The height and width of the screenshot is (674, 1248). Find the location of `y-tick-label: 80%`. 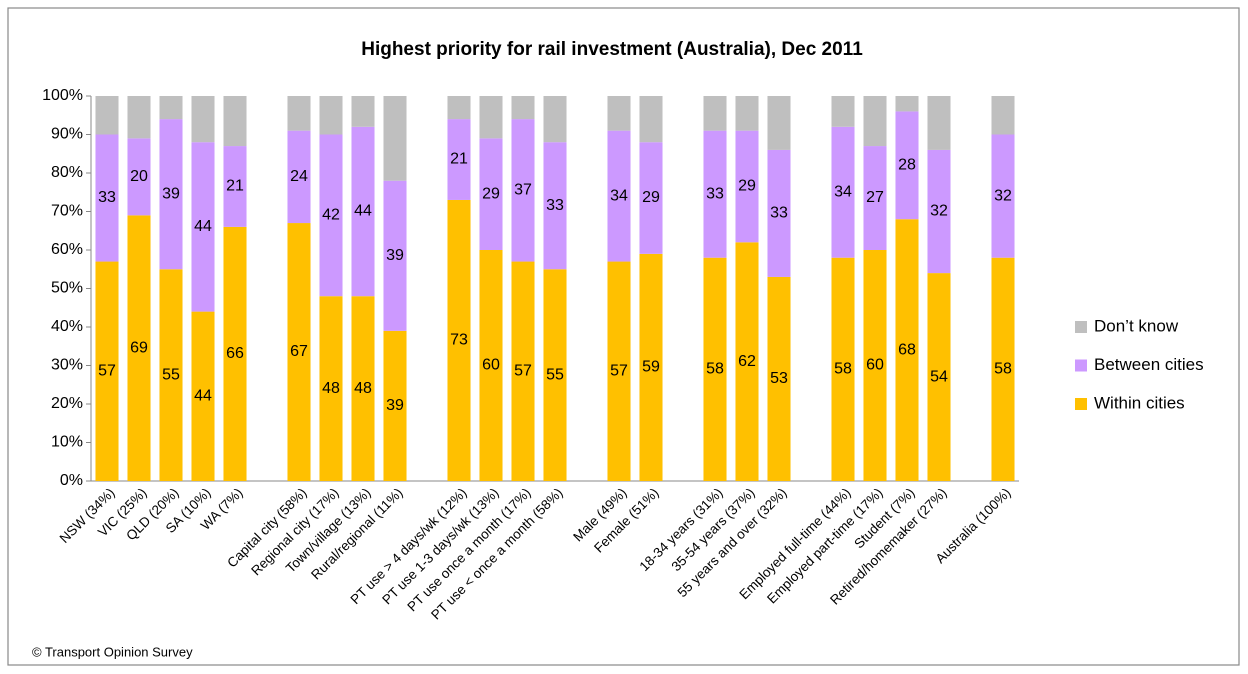

y-tick-label: 80% is located at coordinates (67, 172).